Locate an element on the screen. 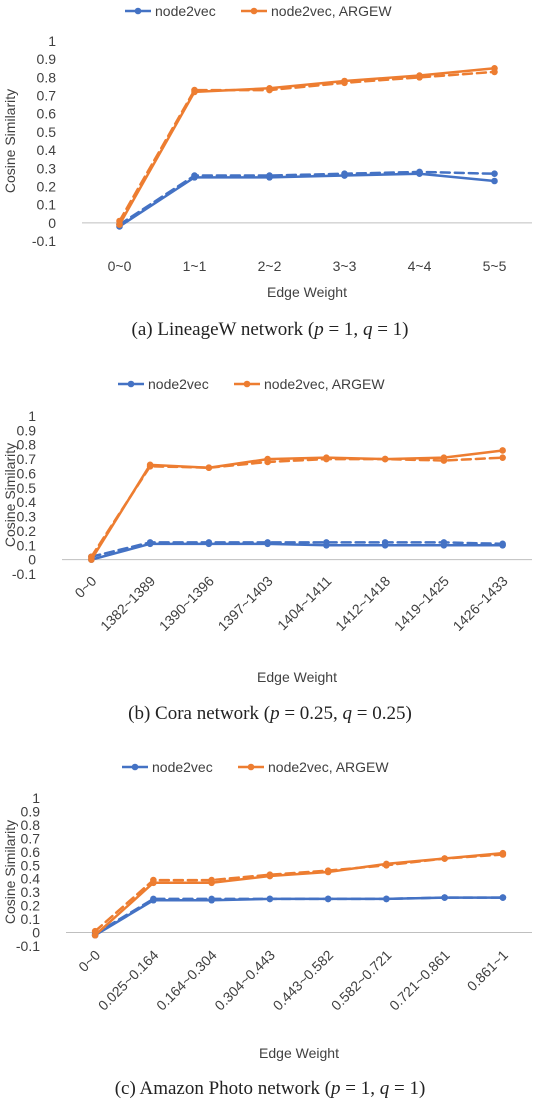  chart-a-y-tick: 0.6 is located at coordinates (47, 114).